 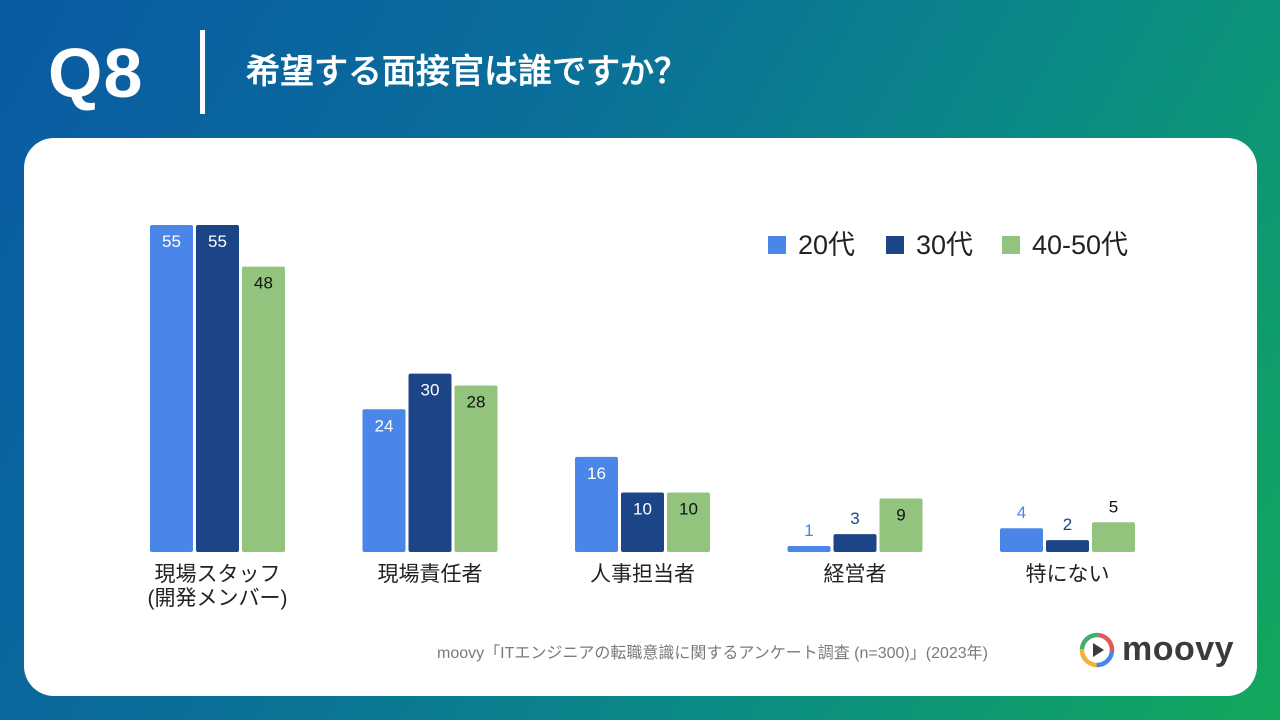 I want to click on legend-label: 40-50代, so click(x=1080, y=245).